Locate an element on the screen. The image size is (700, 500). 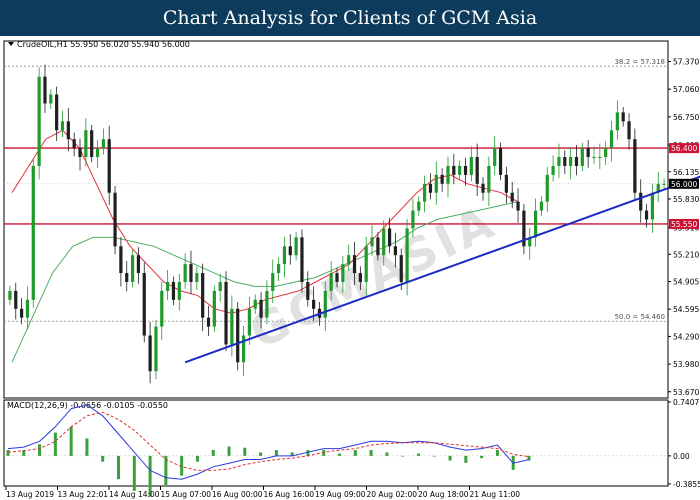
price-tick-label: 54.290 is located at coordinates (686, 336).